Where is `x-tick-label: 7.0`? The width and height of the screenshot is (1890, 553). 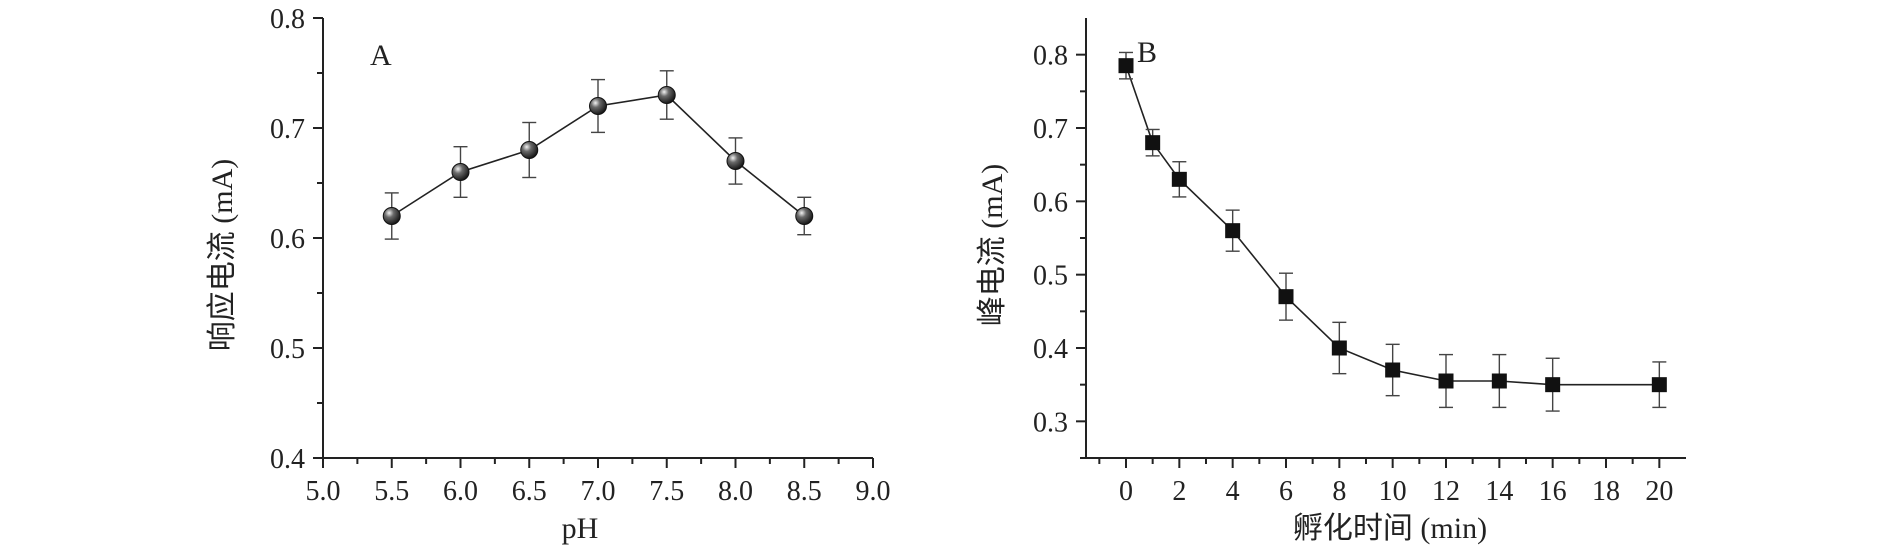
x-tick-label: 7.0 is located at coordinates (598, 491).